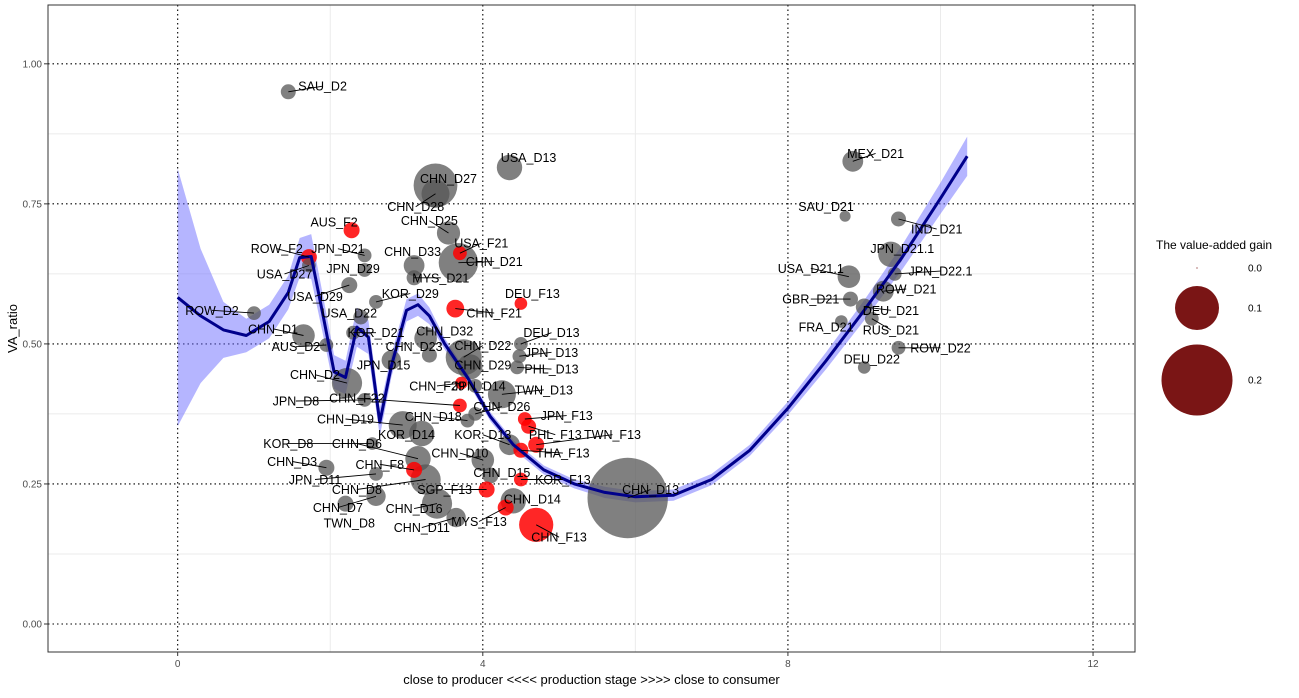 This screenshot has width=1299, height=698. I want to click on point-label: USA_D22, so click(350, 314).